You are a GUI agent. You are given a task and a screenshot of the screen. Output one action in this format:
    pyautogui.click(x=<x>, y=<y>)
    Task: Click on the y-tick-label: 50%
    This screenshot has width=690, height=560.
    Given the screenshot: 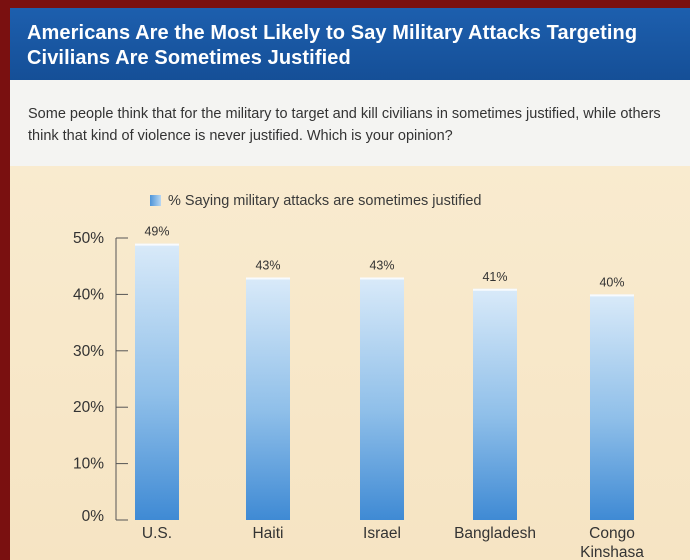 What is the action you would take?
    pyautogui.click(x=88, y=238)
    